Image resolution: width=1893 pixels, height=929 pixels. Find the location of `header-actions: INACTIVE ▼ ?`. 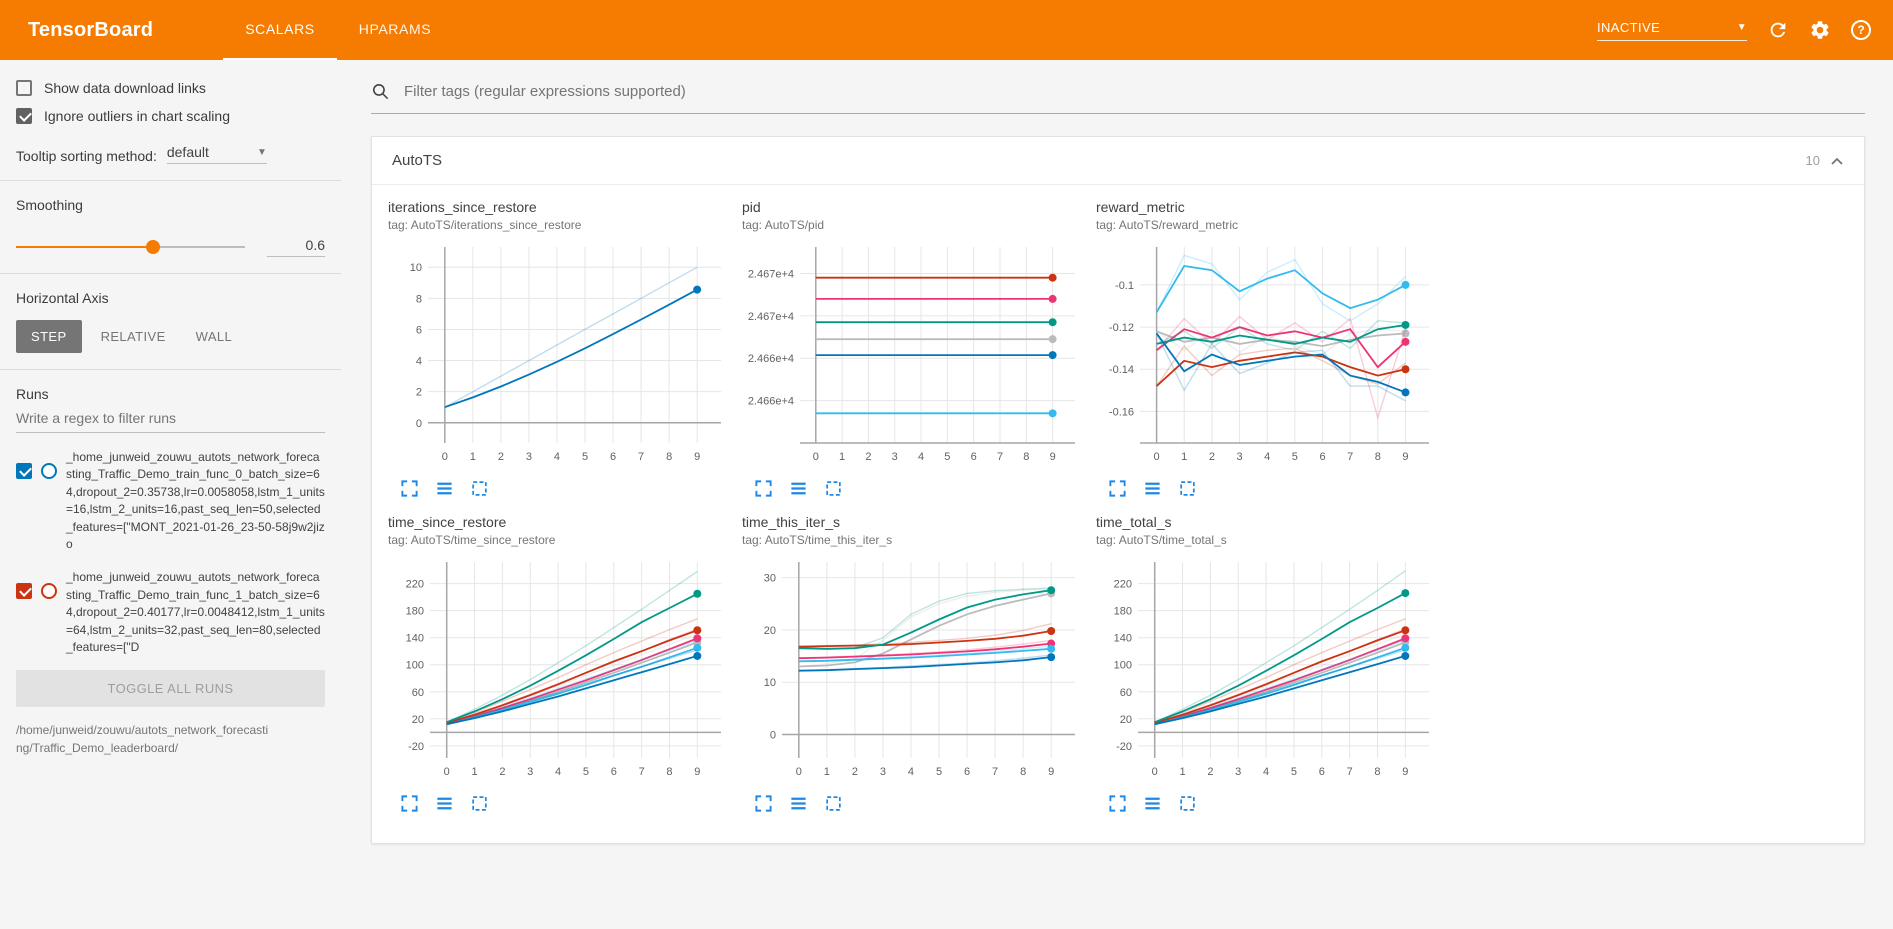

header-actions: INACTIVE ▼ ? is located at coordinates (1734, 30).